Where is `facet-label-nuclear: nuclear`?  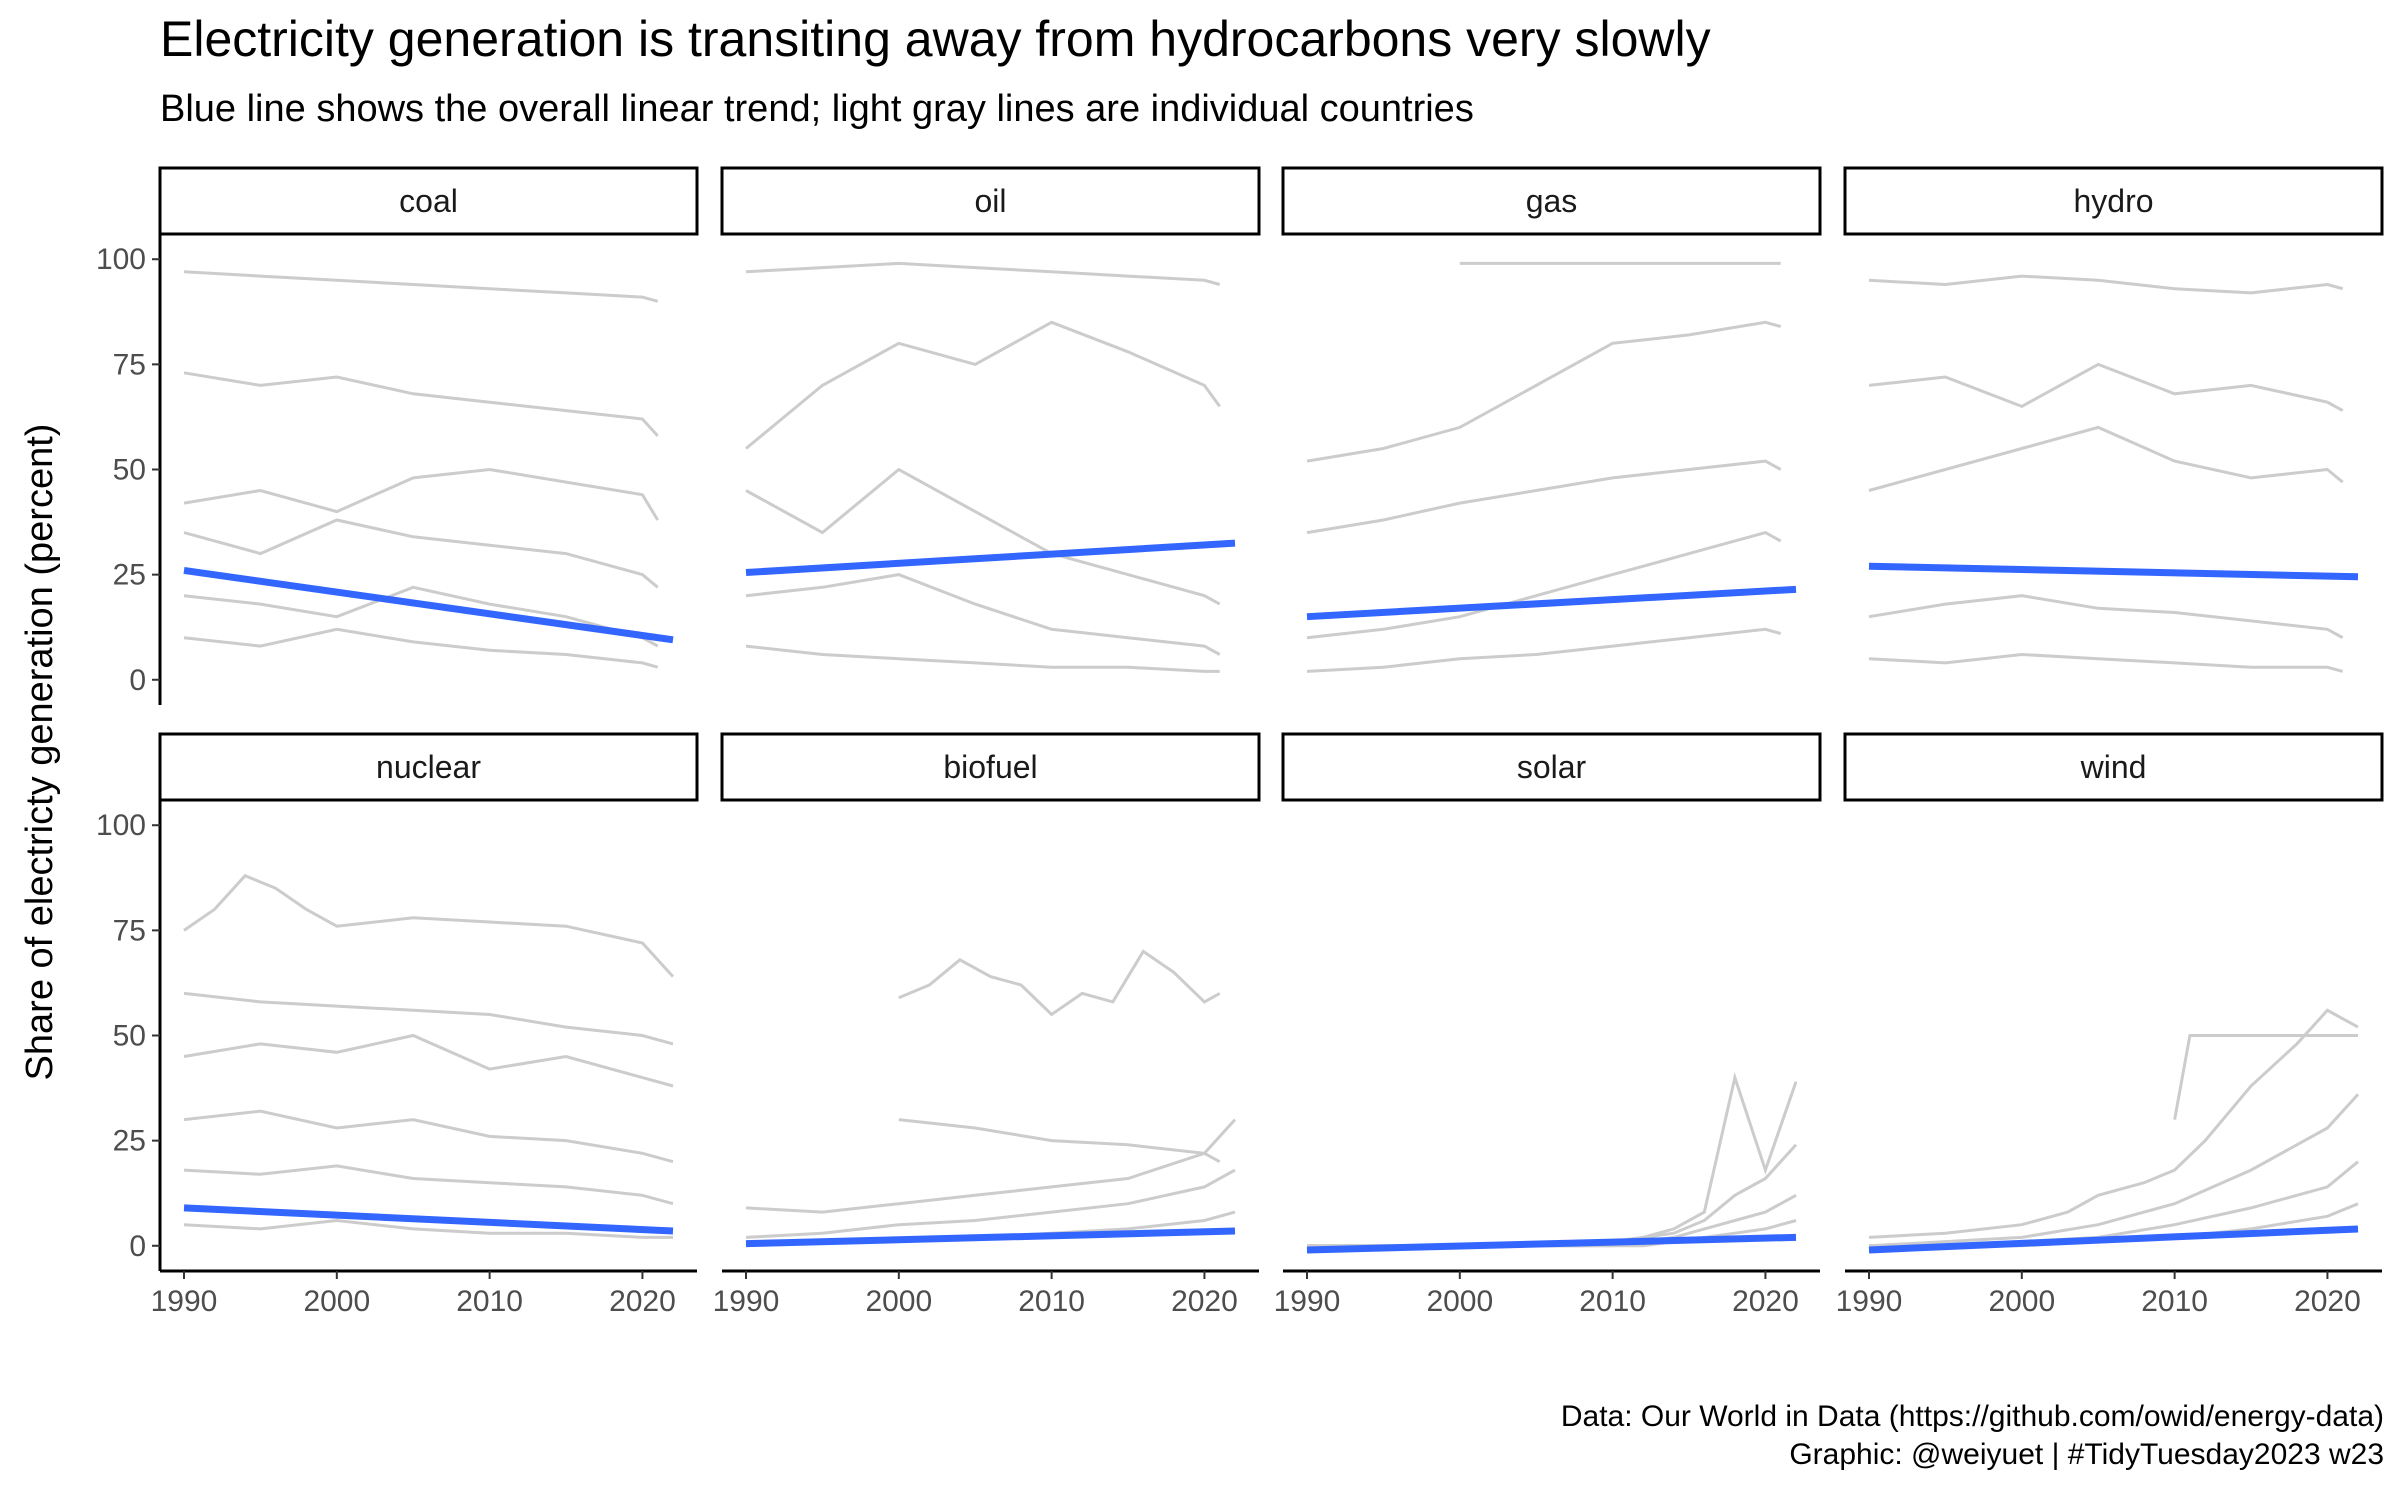
facet-label-nuclear: nuclear is located at coordinates (428, 767).